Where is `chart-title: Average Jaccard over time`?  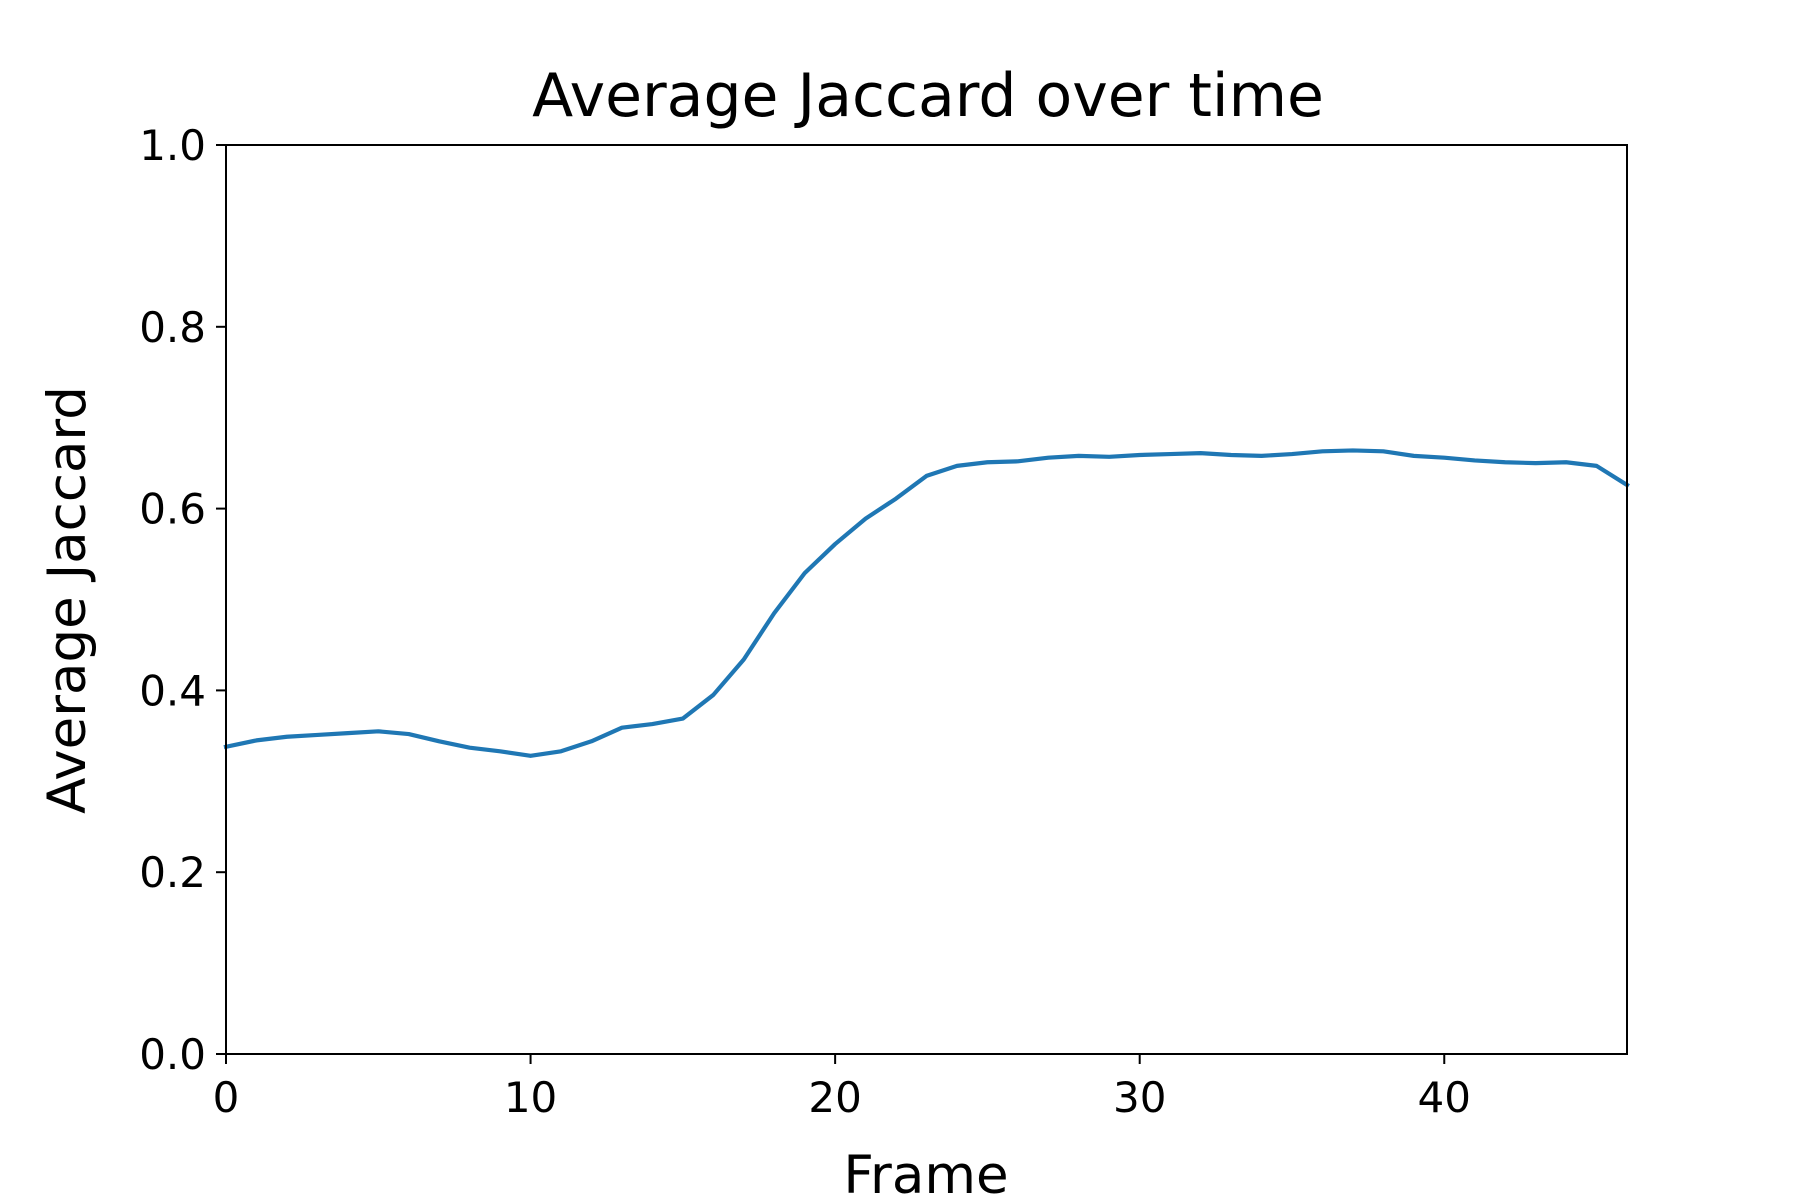 chart-title: Average Jaccard over time is located at coordinates (928, 96).